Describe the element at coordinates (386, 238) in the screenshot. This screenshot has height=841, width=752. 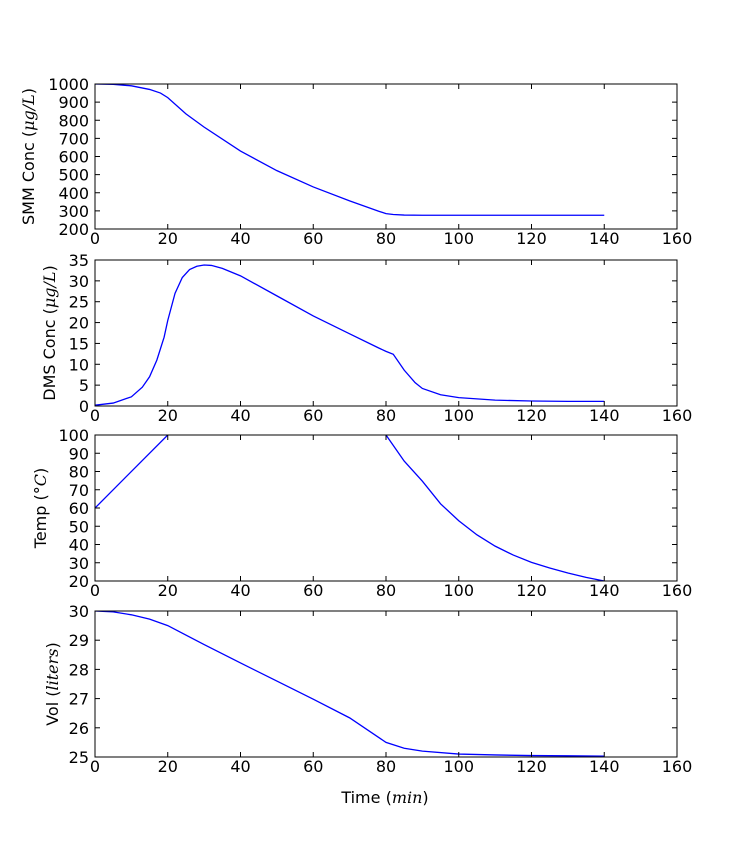
I see `smm-xtick-label: 80` at that location.